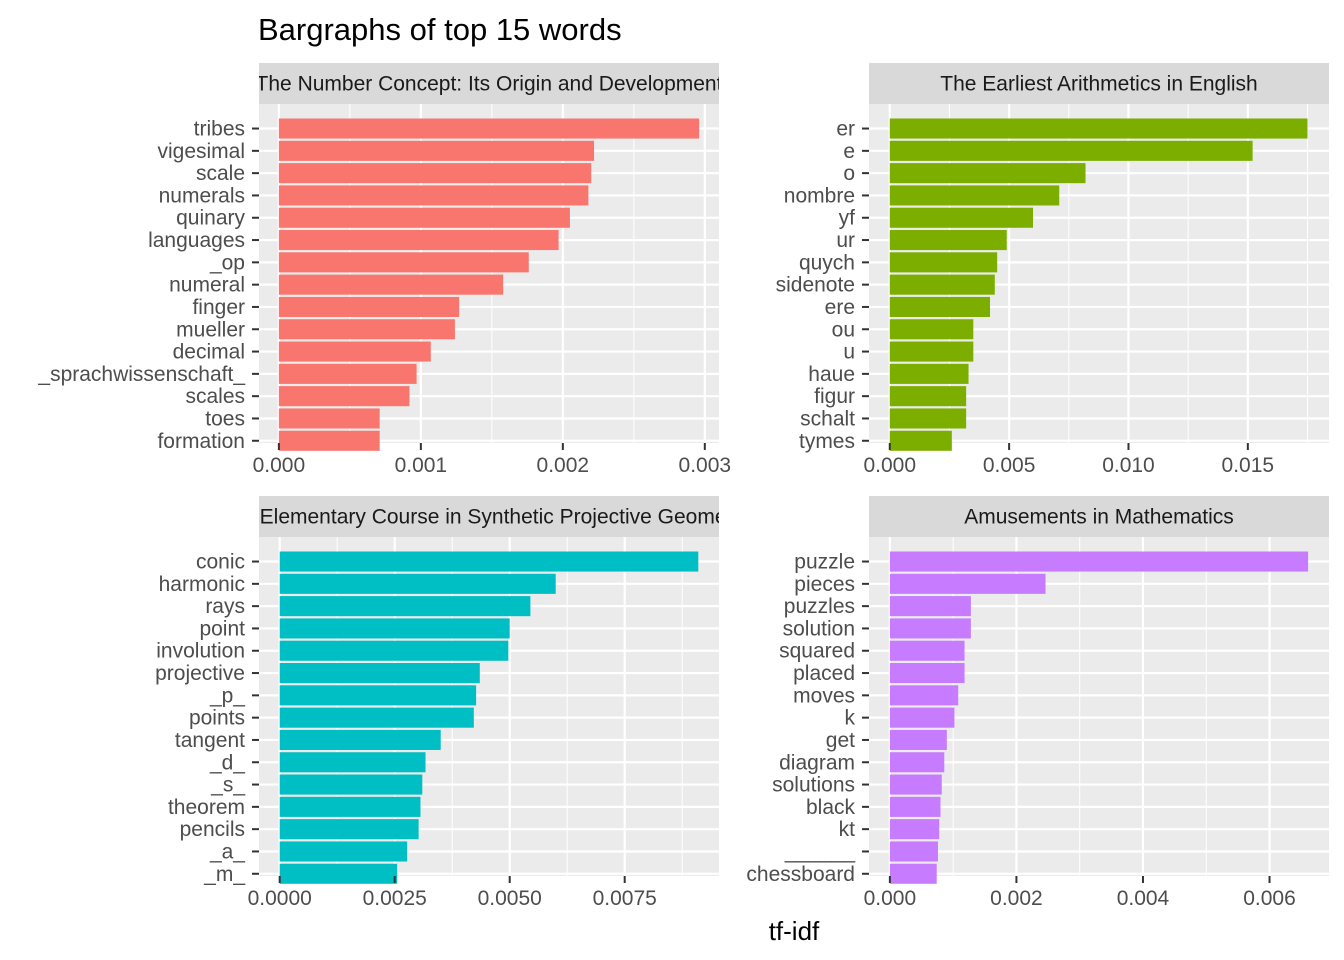 The height and width of the screenshot is (960, 1344). What do you see at coordinates (815, 285) in the screenshot?
I see `y-tick-label: sidenote` at bounding box center [815, 285].